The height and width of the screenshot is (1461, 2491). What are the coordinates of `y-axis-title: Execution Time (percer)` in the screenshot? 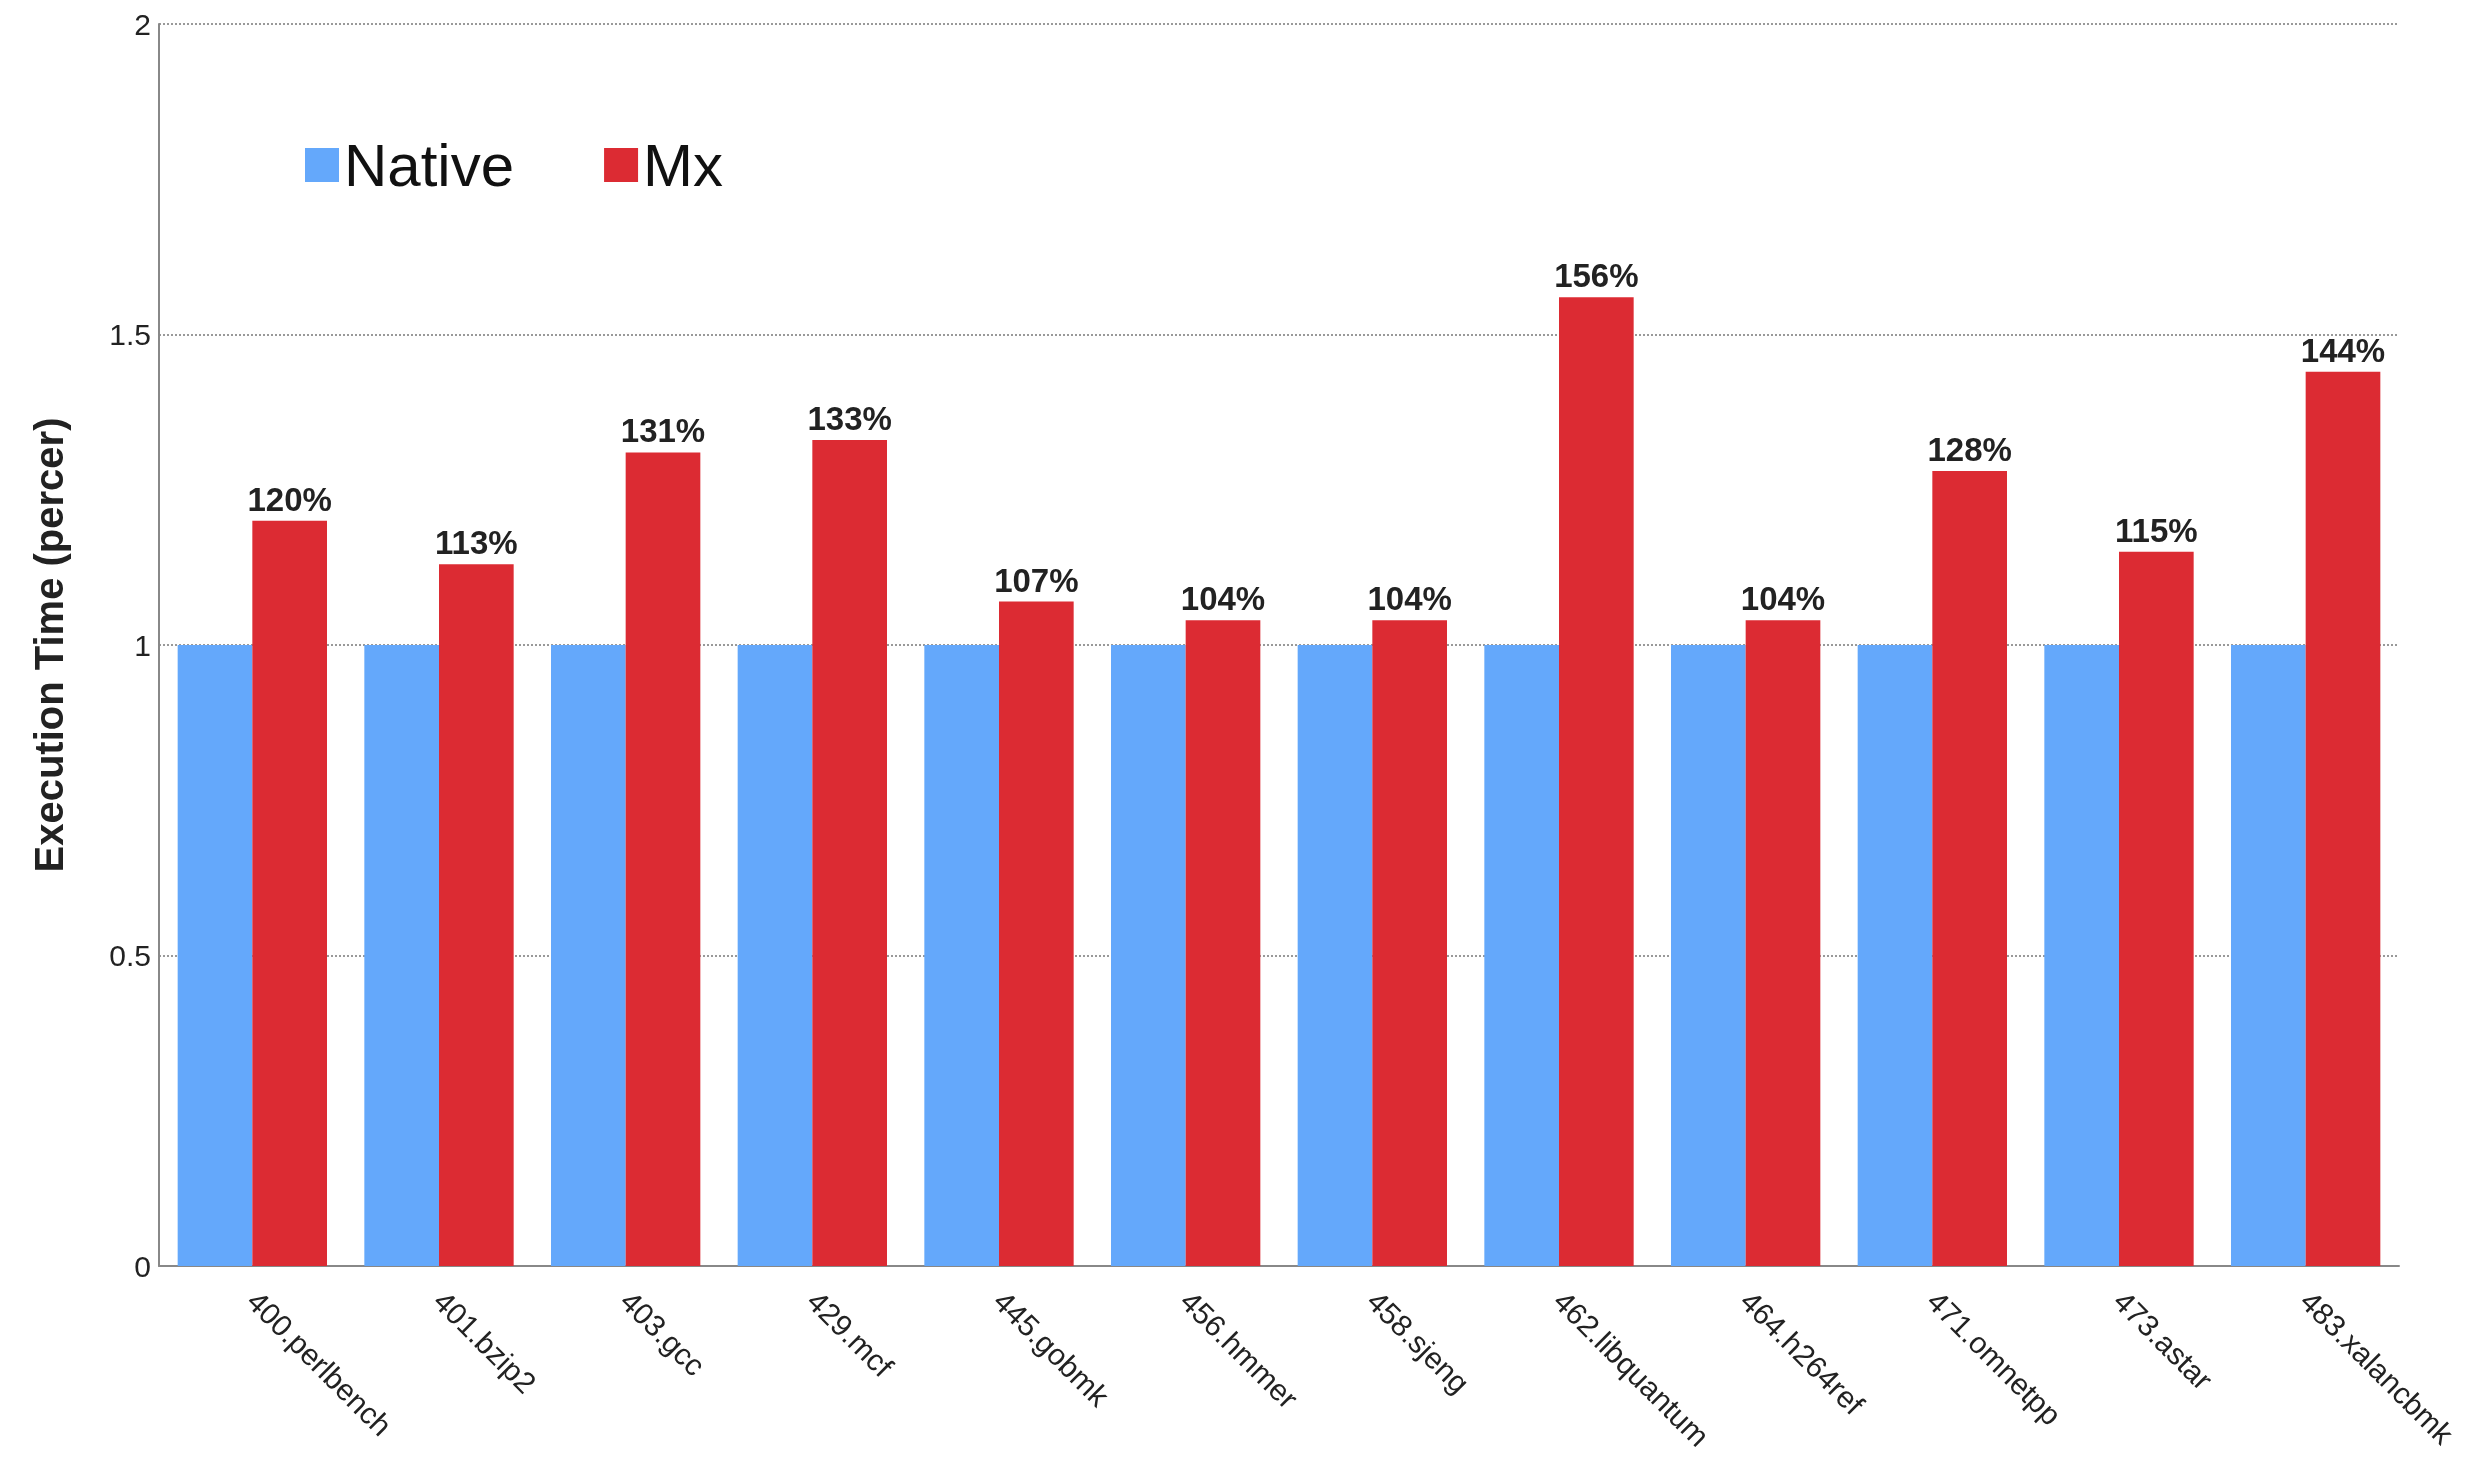 It's located at (49, 645).